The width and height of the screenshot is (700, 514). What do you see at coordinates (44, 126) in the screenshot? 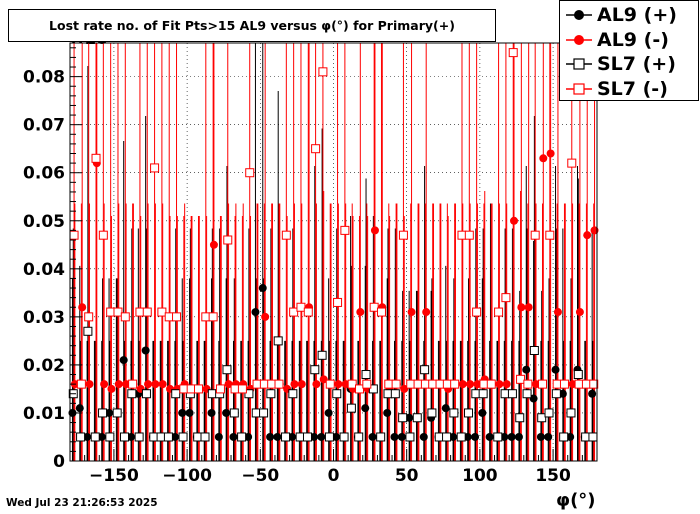
I see `y-tick-label: 0.07` at bounding box center [44, 126].